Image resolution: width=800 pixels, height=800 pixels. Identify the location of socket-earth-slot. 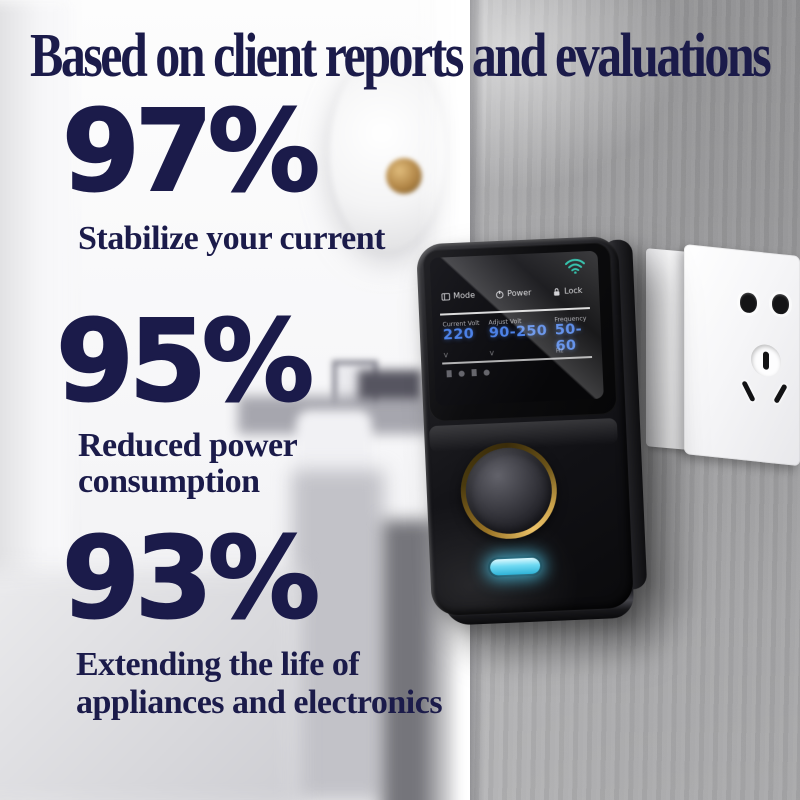
(766, 360).